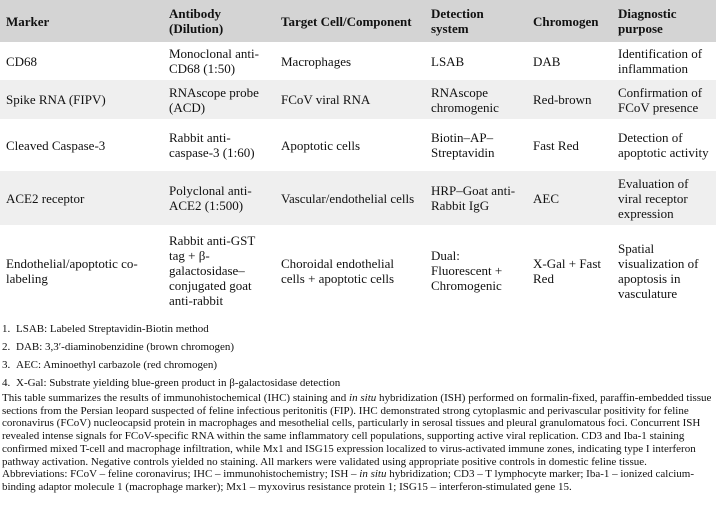 The height and width of the screenshot is (522, 716). I want to click on table-cell: Cleaved Caspase-3, so click(81, 145).